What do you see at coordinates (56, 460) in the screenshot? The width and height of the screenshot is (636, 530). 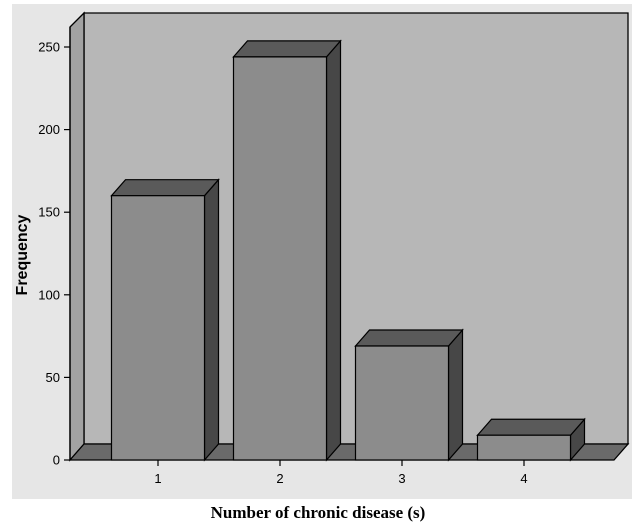 I see `y-tick-label: 0` at bounding box center [56, 460].